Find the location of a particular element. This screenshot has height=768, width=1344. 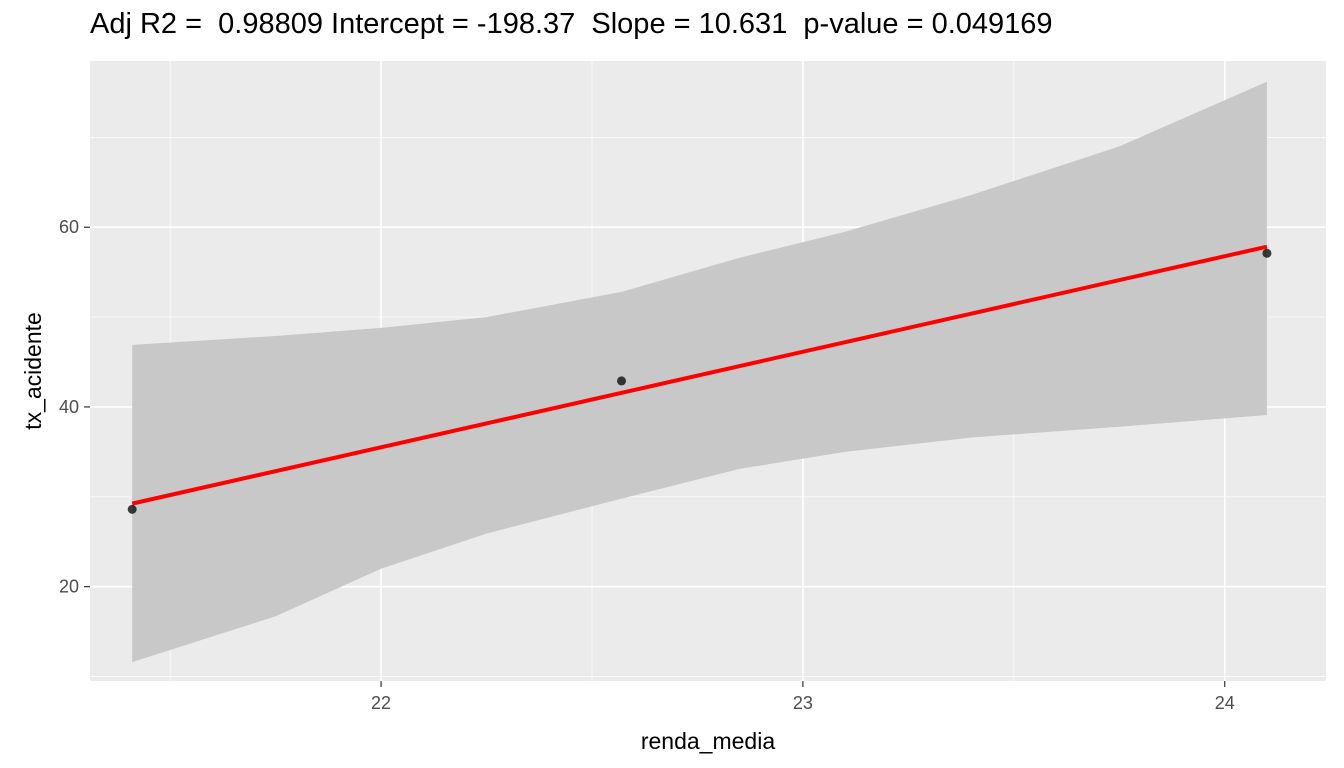

x-tick-label: 24 is located at coordinates (1225, 703).